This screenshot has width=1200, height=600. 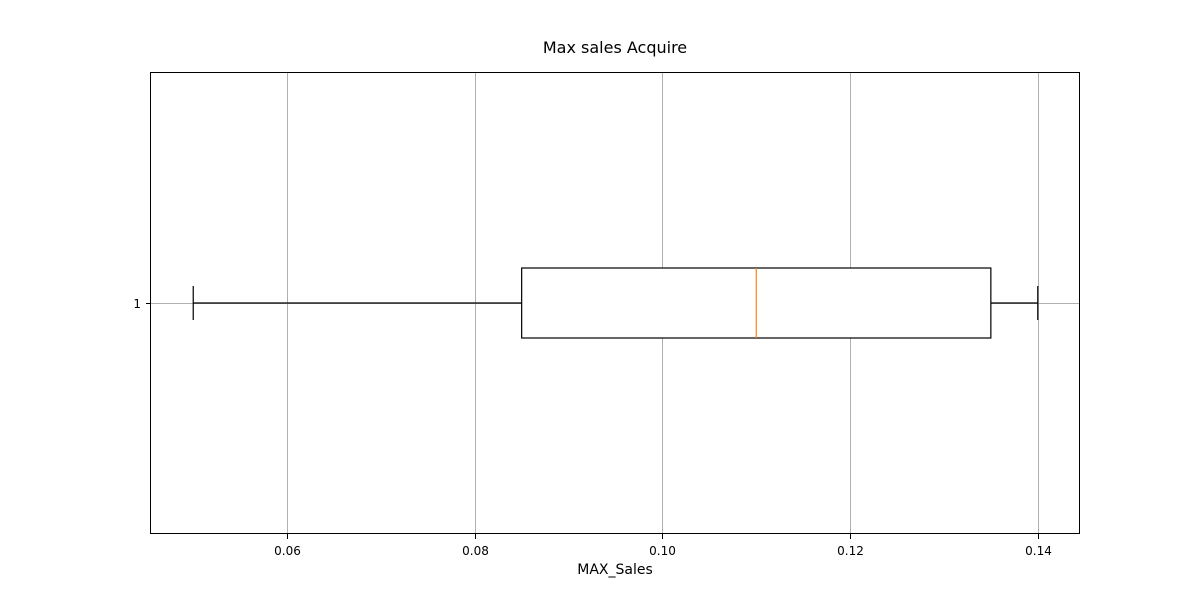 What do you see at coordinates (615, 47) in the screenshot?
I see `chart-title: Max sales Acquire` at bounding box center [615, 47].